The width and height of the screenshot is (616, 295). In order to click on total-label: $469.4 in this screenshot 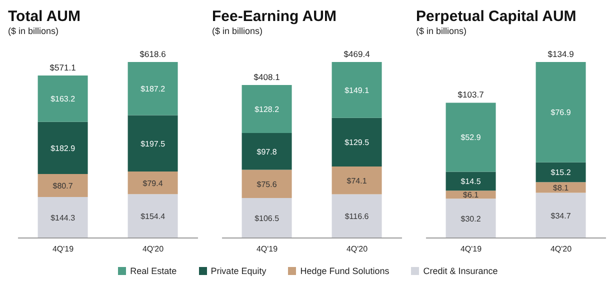, I will do `click(357, 54)`.